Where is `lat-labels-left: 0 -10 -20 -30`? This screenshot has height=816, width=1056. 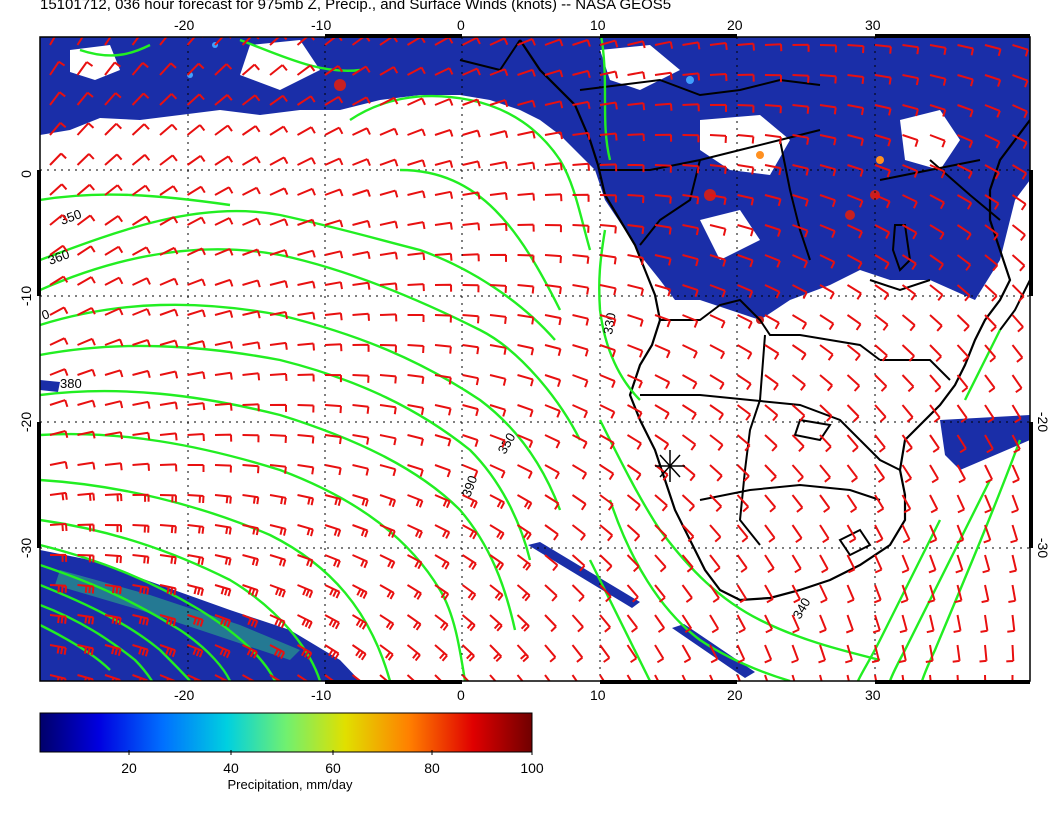
lat-labels-left: 0 -10 -20 -30 is located at coordinates (26, 364).